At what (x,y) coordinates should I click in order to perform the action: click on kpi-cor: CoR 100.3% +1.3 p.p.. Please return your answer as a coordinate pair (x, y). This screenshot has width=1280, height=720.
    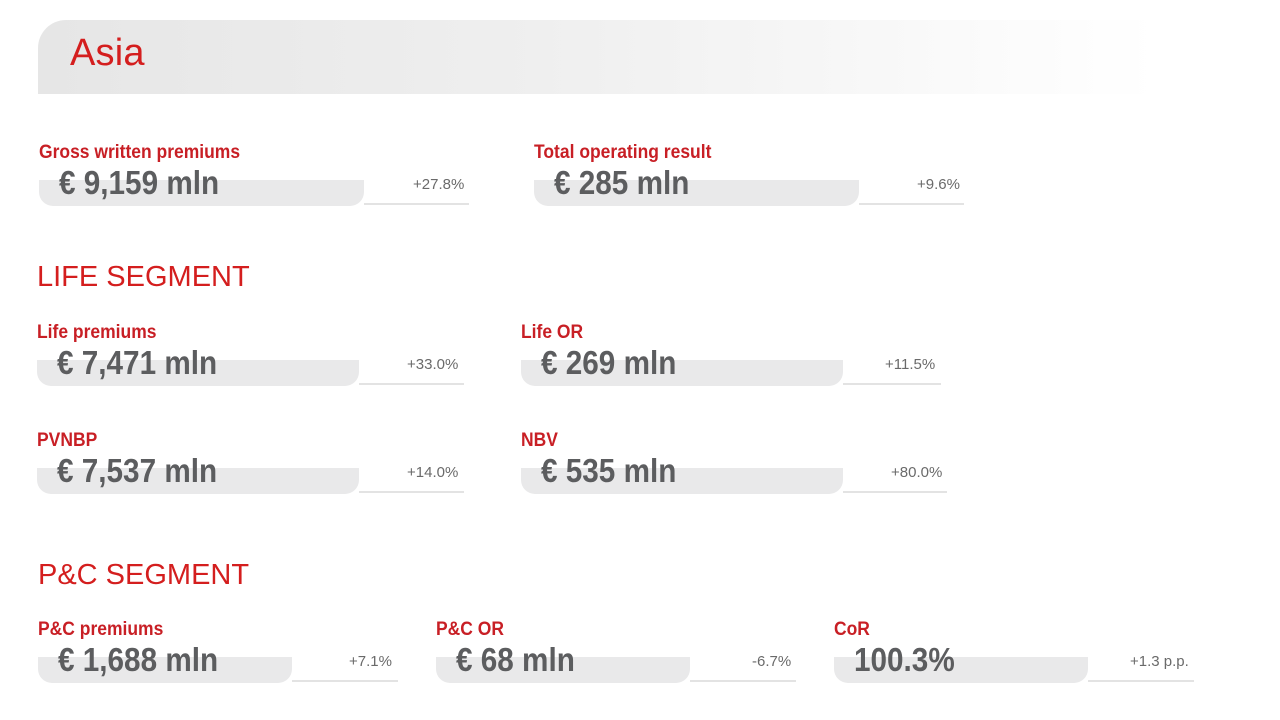
    Looking at the image, I should click on (1014, 659).